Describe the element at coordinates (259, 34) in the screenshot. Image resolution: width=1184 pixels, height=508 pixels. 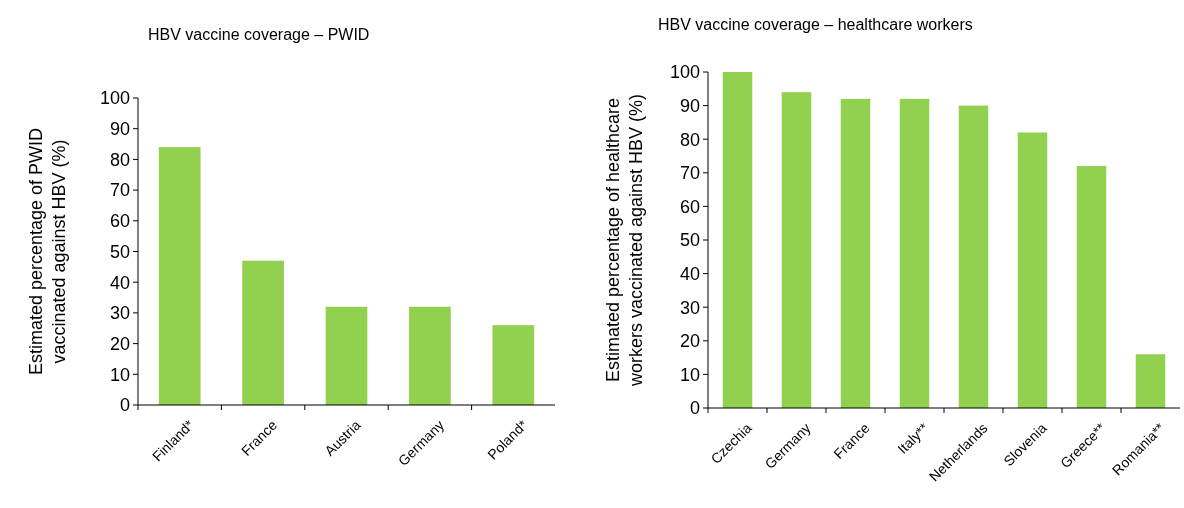
I see `chart-title: HBV vaccine coverage – PWID` at that location.